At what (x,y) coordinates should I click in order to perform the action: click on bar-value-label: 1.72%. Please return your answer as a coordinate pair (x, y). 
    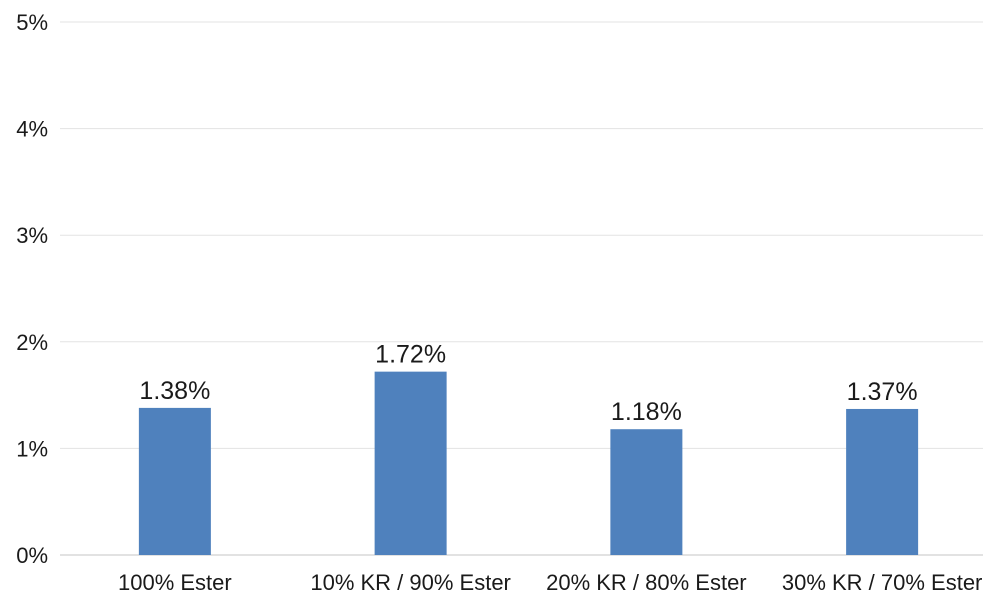
    Looking at the image, I should click on (410, 355).